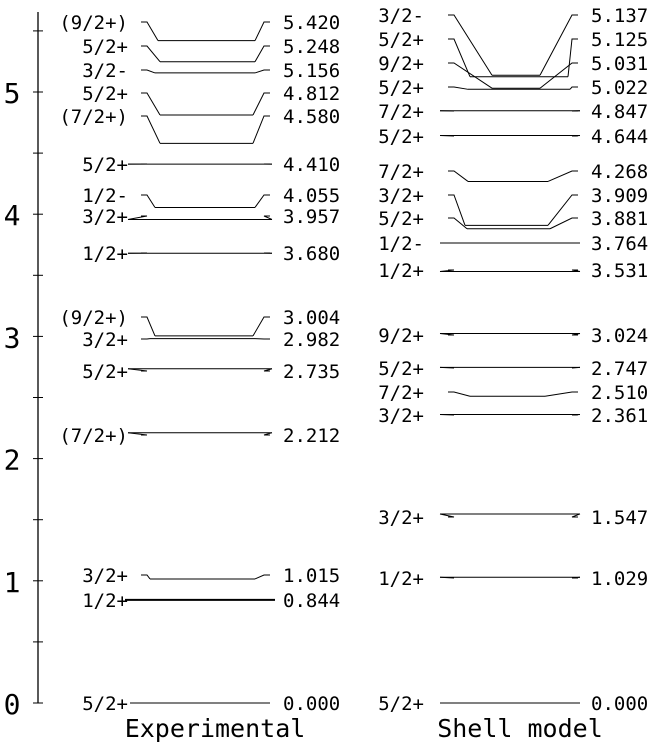 This screenshot has width=664, height=744. Describe the element at coordinates (12, 460) in the screenshot. I see `axis-tick-label: 2` at that location.